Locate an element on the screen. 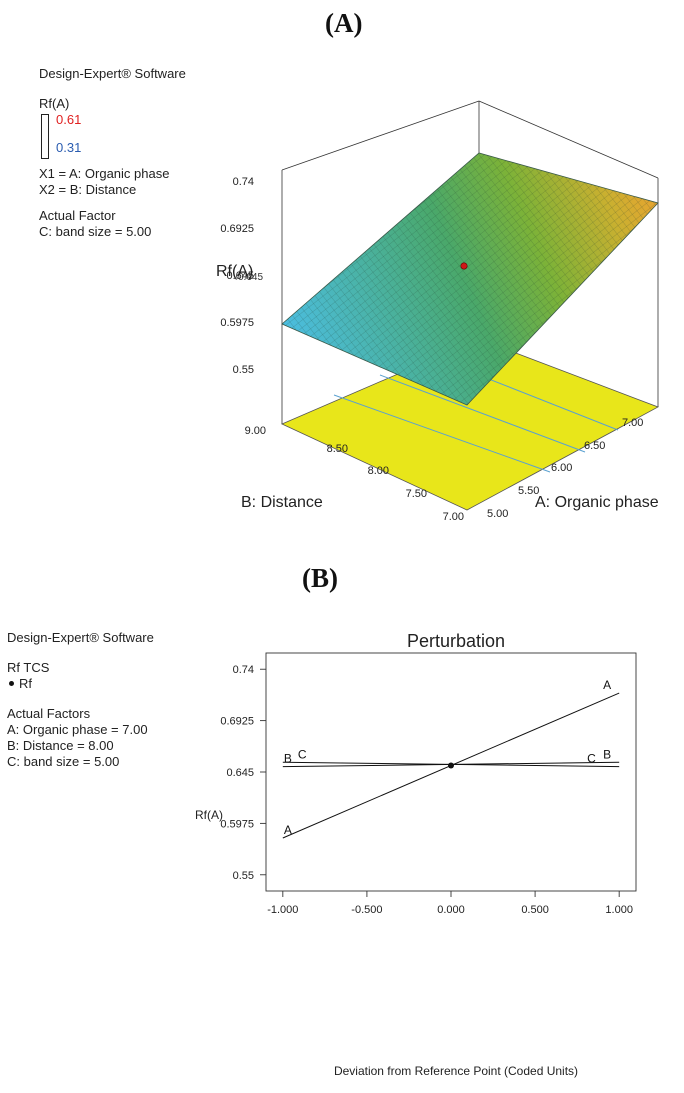  response-title: Rf(A) is located at coordinates (54, 103).